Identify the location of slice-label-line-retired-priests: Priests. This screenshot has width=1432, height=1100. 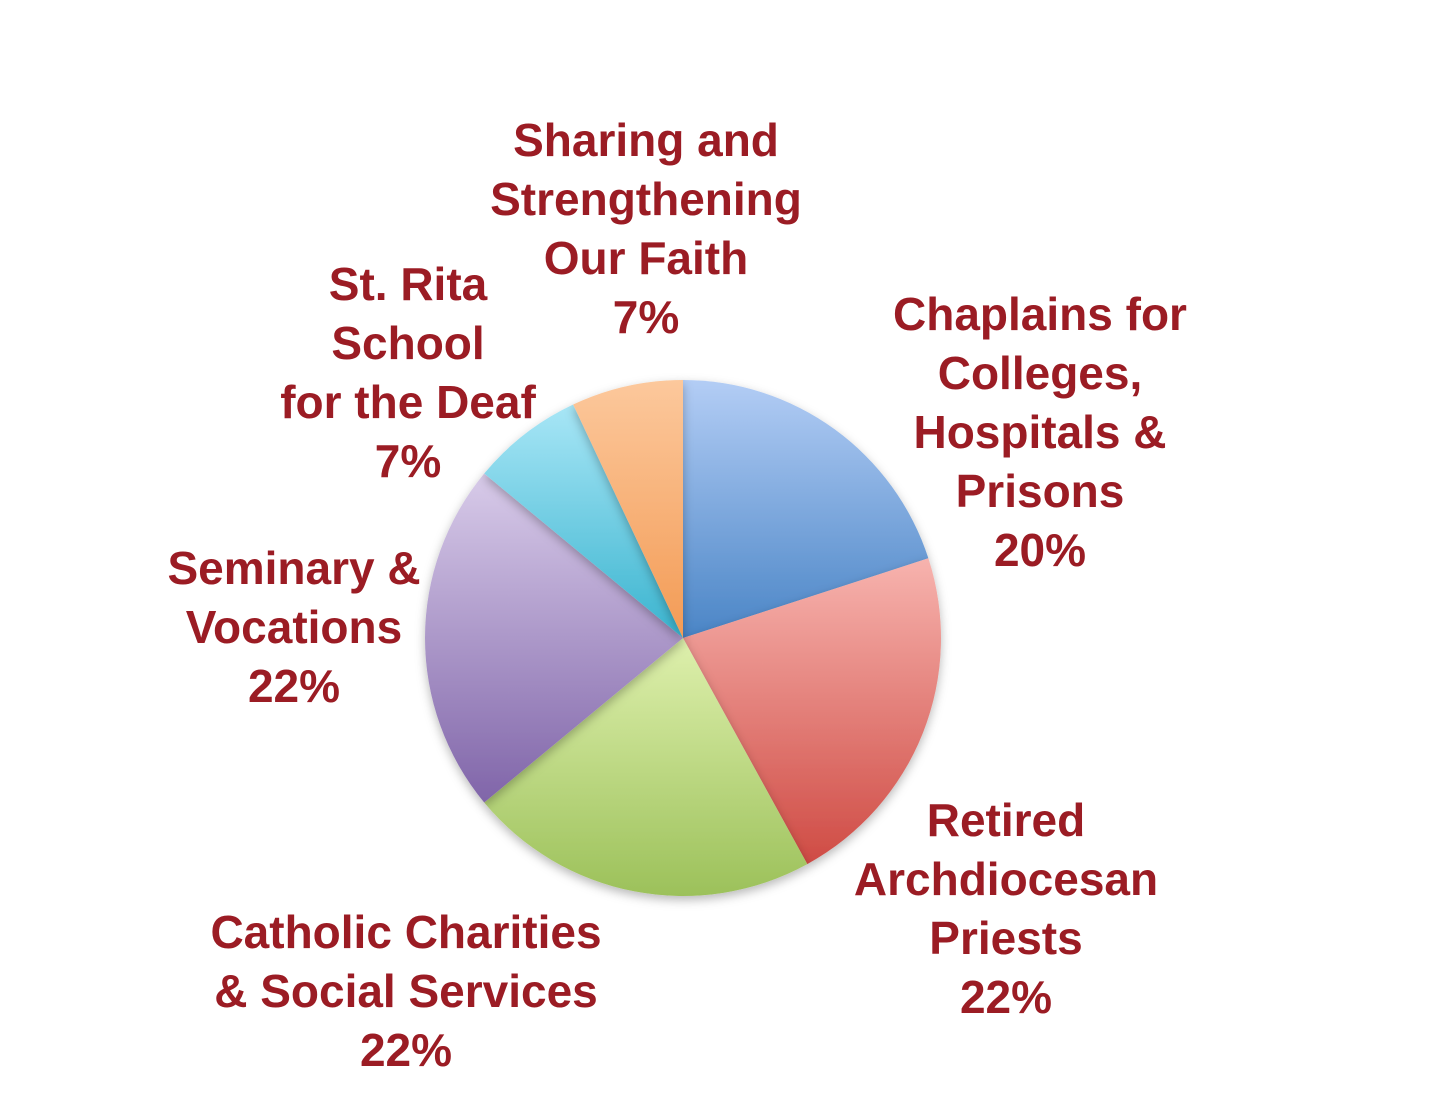
(1005, 938).